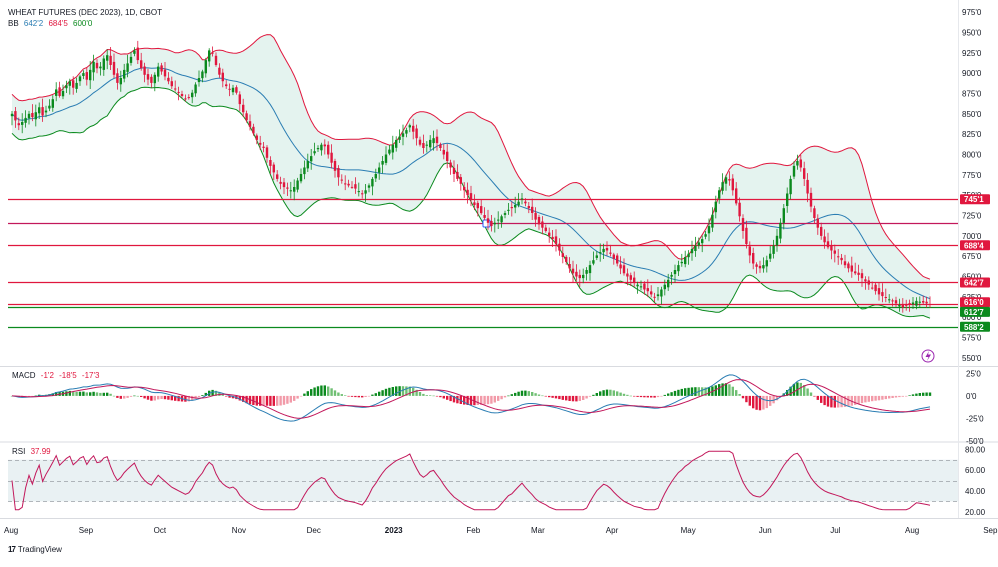 This screenshot has height=567, width=998. I want to click on macd-legend-signal: -17'3, so click(90, 375).